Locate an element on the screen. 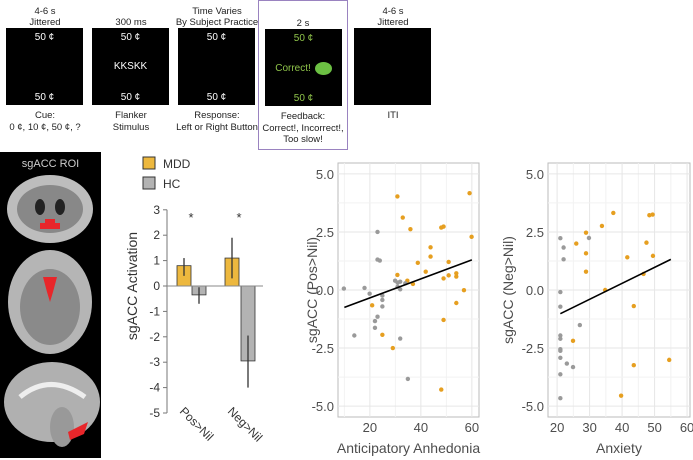  y-tick-label: 0.0 is located at coordinates (325, 290).